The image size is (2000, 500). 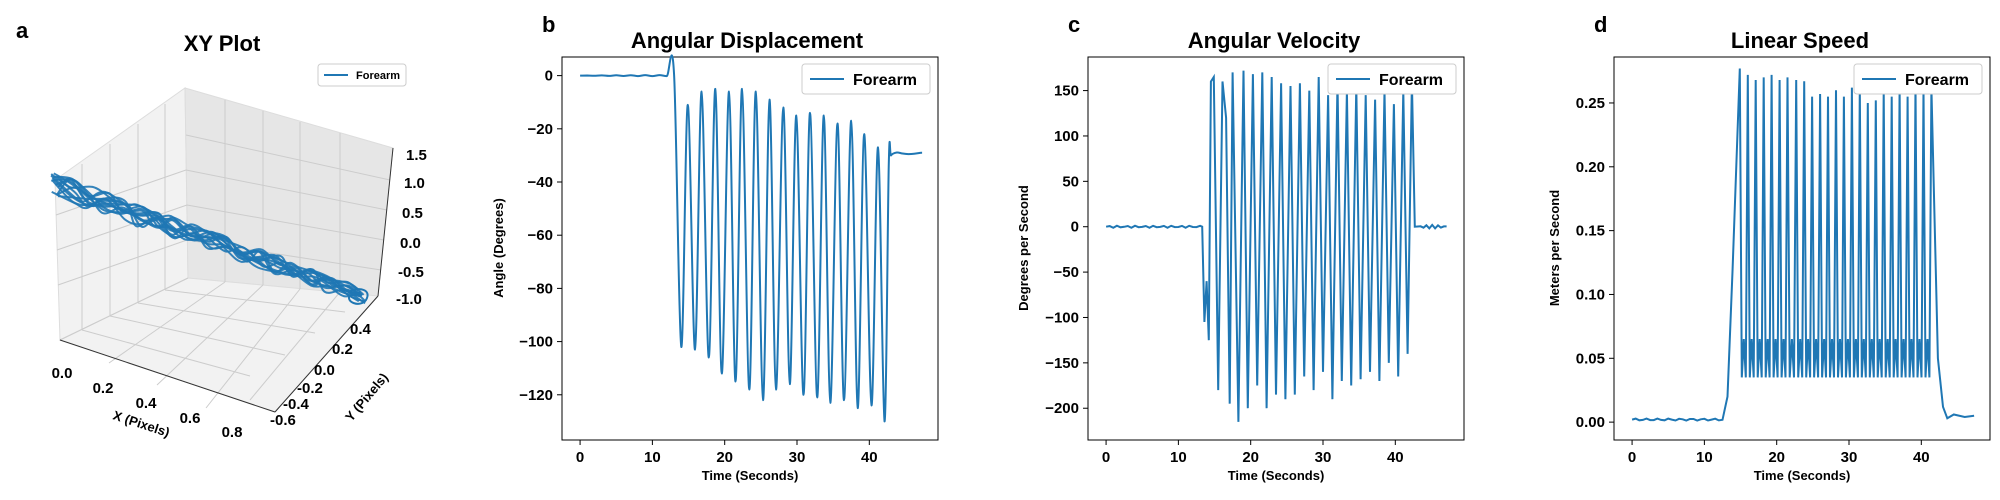 I want to click on y-tick-a-4: 0.2, so click(x=342, y=349).